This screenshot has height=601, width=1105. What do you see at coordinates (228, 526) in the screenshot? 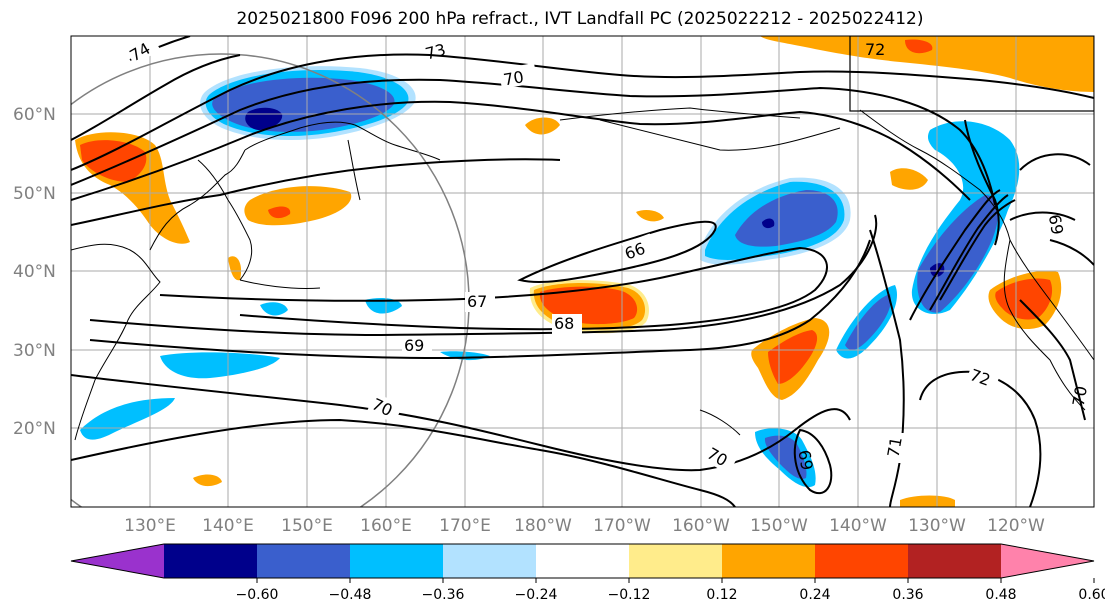
I see `lon-label: 140°E` at bounding box center [228, 526].